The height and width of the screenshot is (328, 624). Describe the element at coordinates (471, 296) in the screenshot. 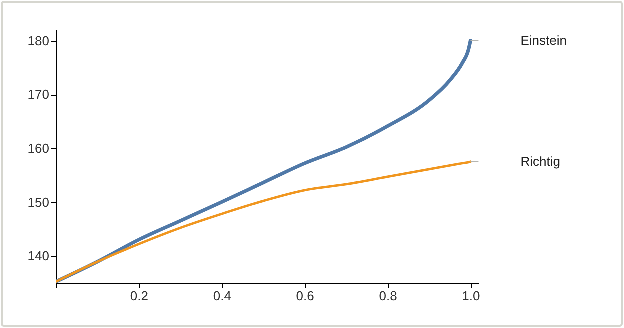

I see `x-tick-label: 1.0` at that location.